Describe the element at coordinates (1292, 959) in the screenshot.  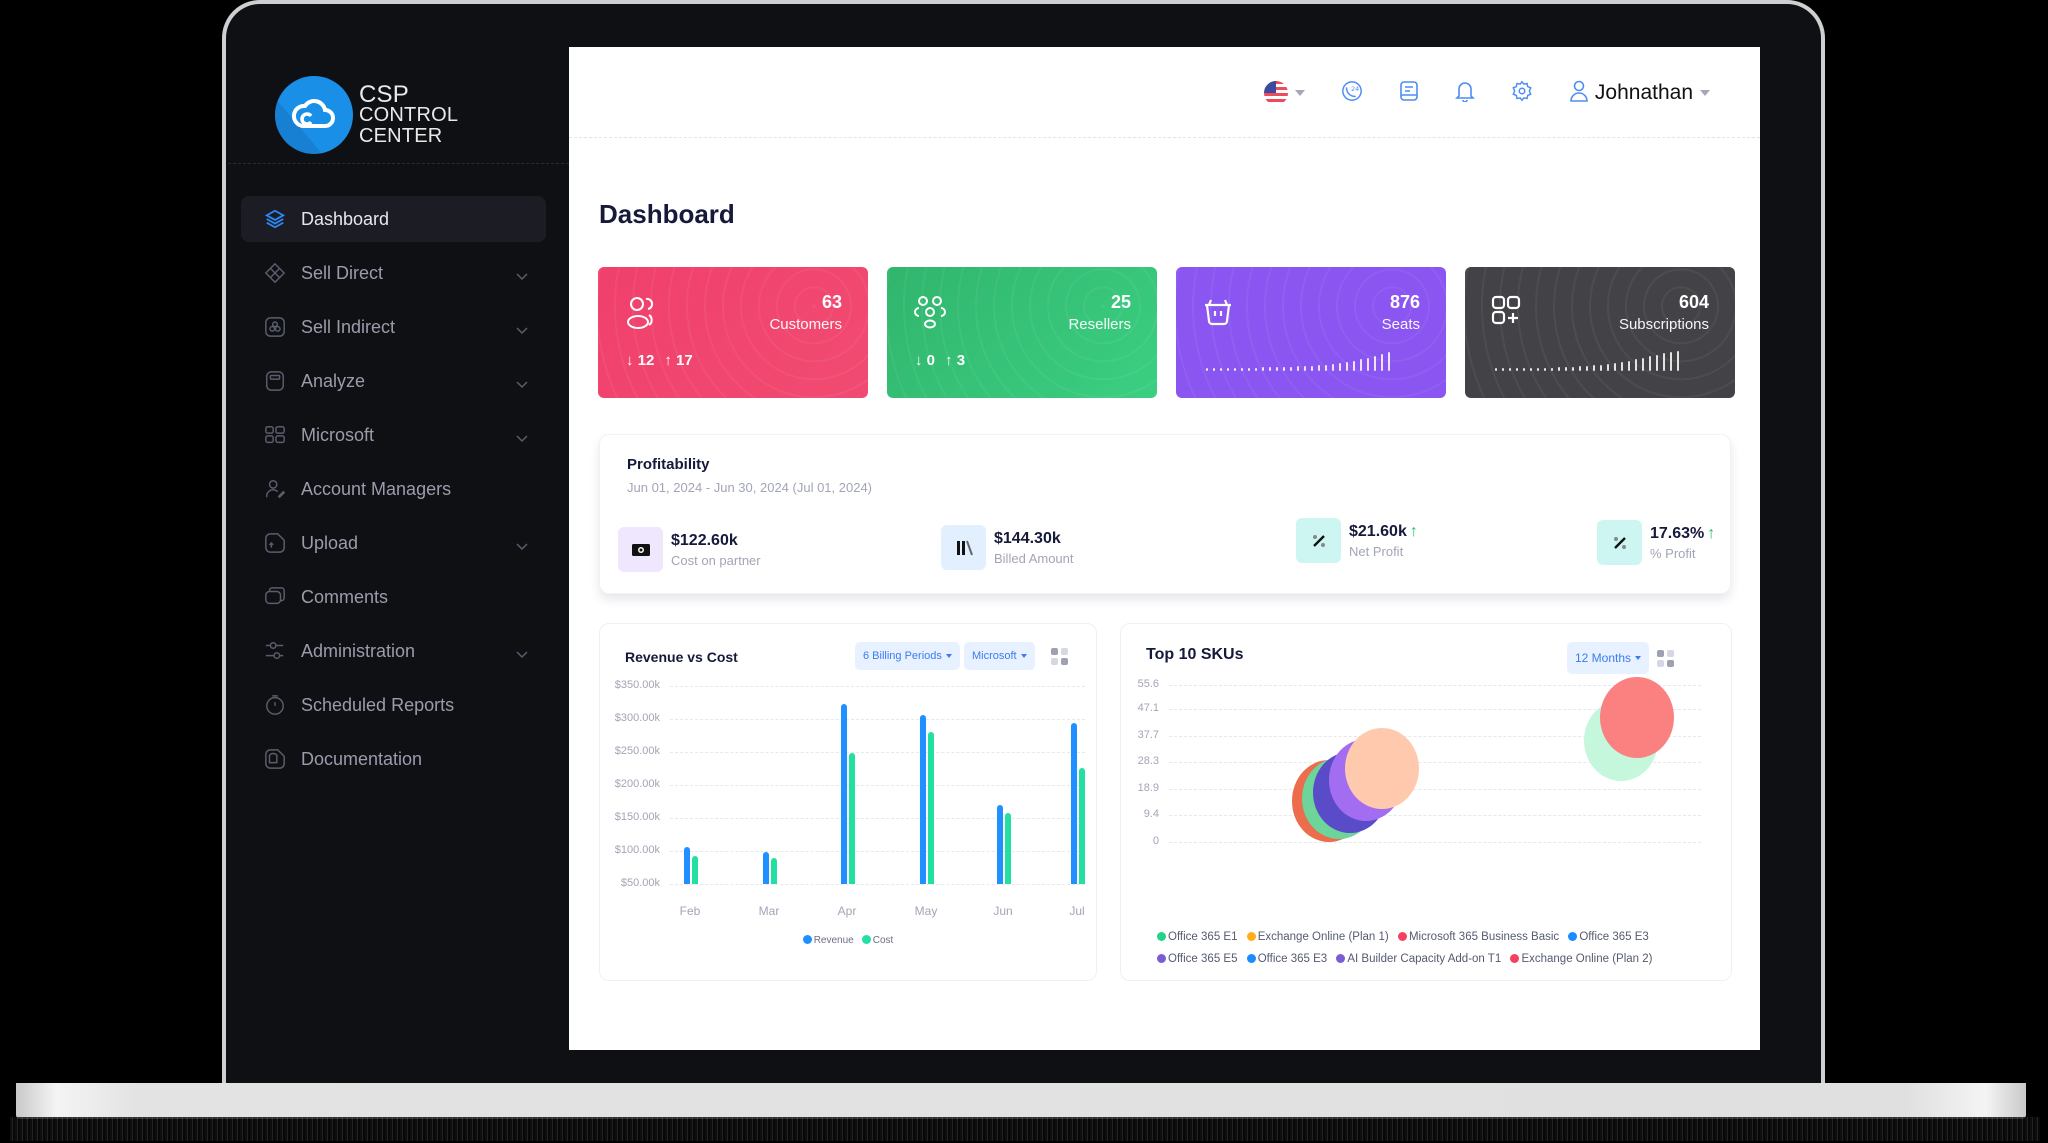
I see `legend-label: Office 365 E3` at that location.